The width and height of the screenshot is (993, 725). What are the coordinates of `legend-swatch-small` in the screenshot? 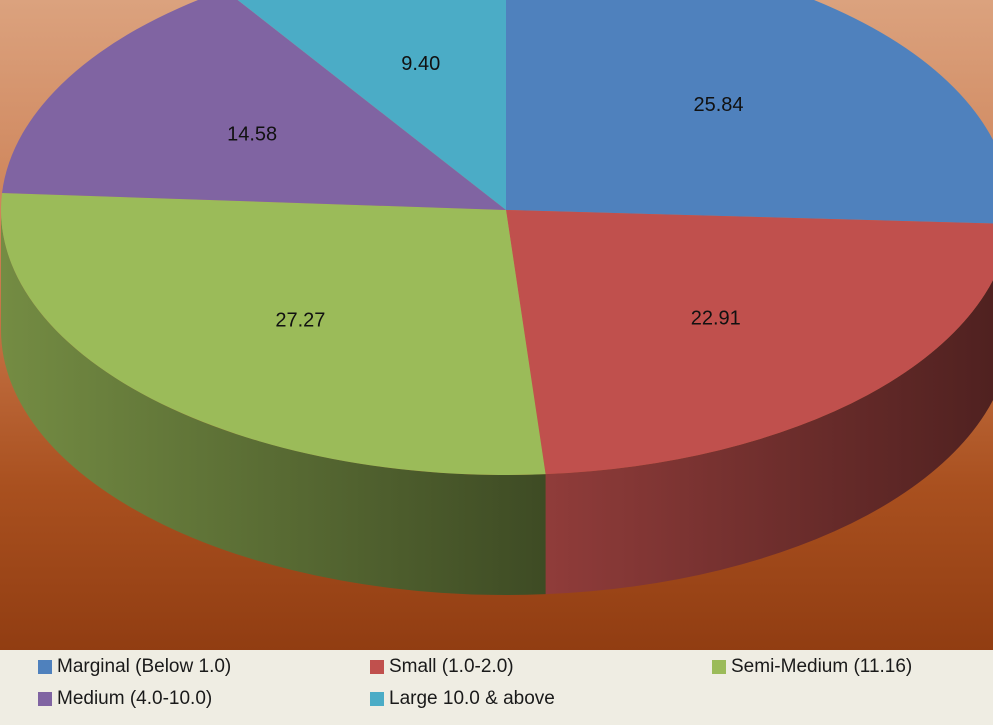 It's located at (377, 667).